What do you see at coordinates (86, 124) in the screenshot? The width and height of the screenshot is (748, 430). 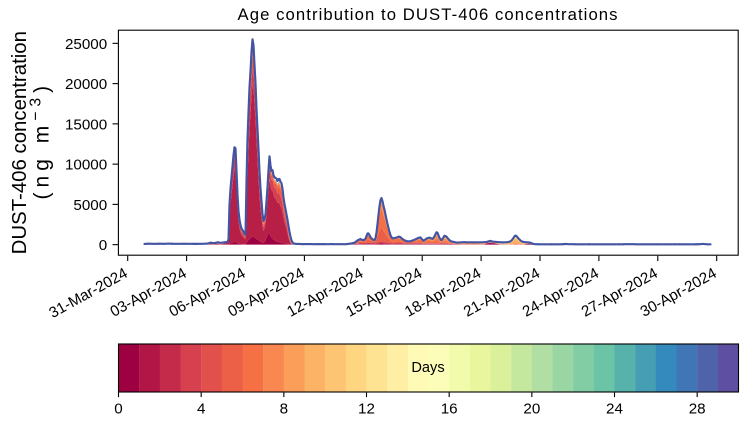 I see `svg-text: 15000` at bounding box center [86, 124].